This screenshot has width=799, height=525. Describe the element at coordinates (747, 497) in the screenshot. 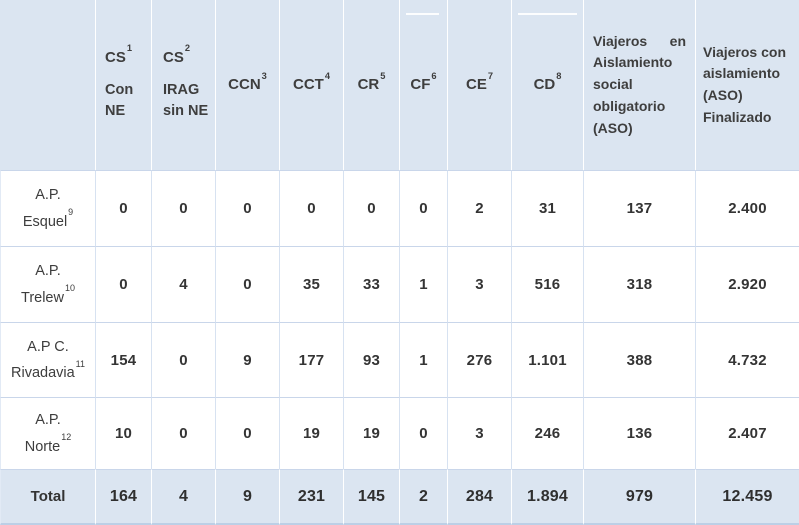

I see `total-cell: 12.459` at that location.